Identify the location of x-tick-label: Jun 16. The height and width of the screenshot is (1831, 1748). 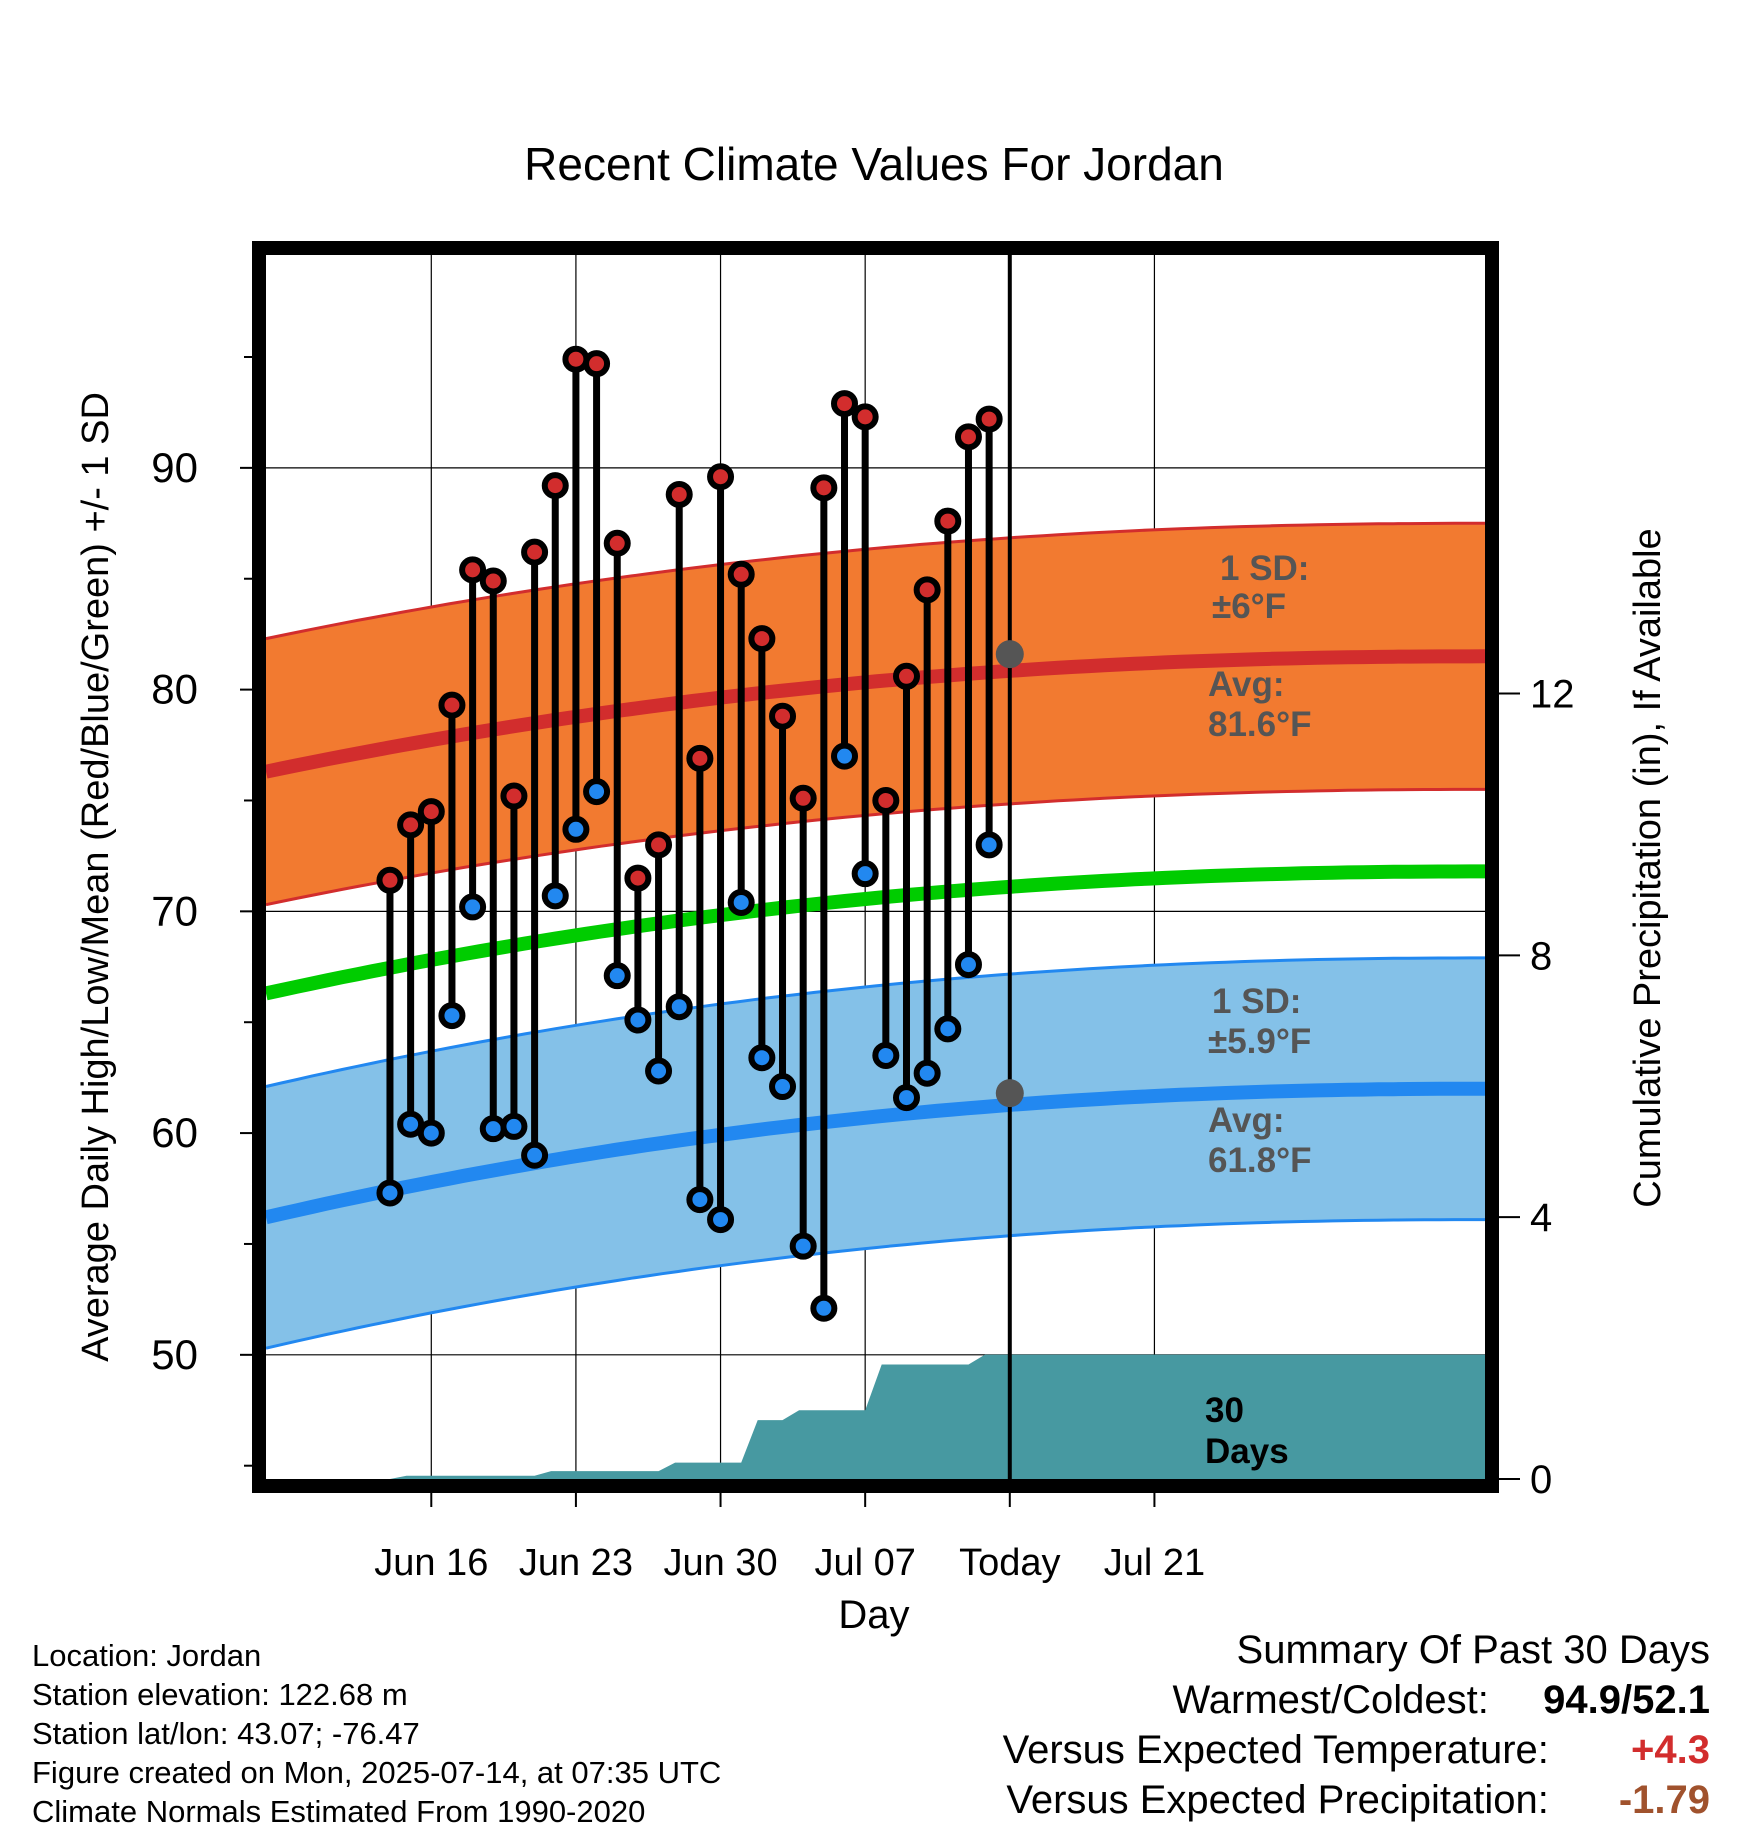
(431, 1563).